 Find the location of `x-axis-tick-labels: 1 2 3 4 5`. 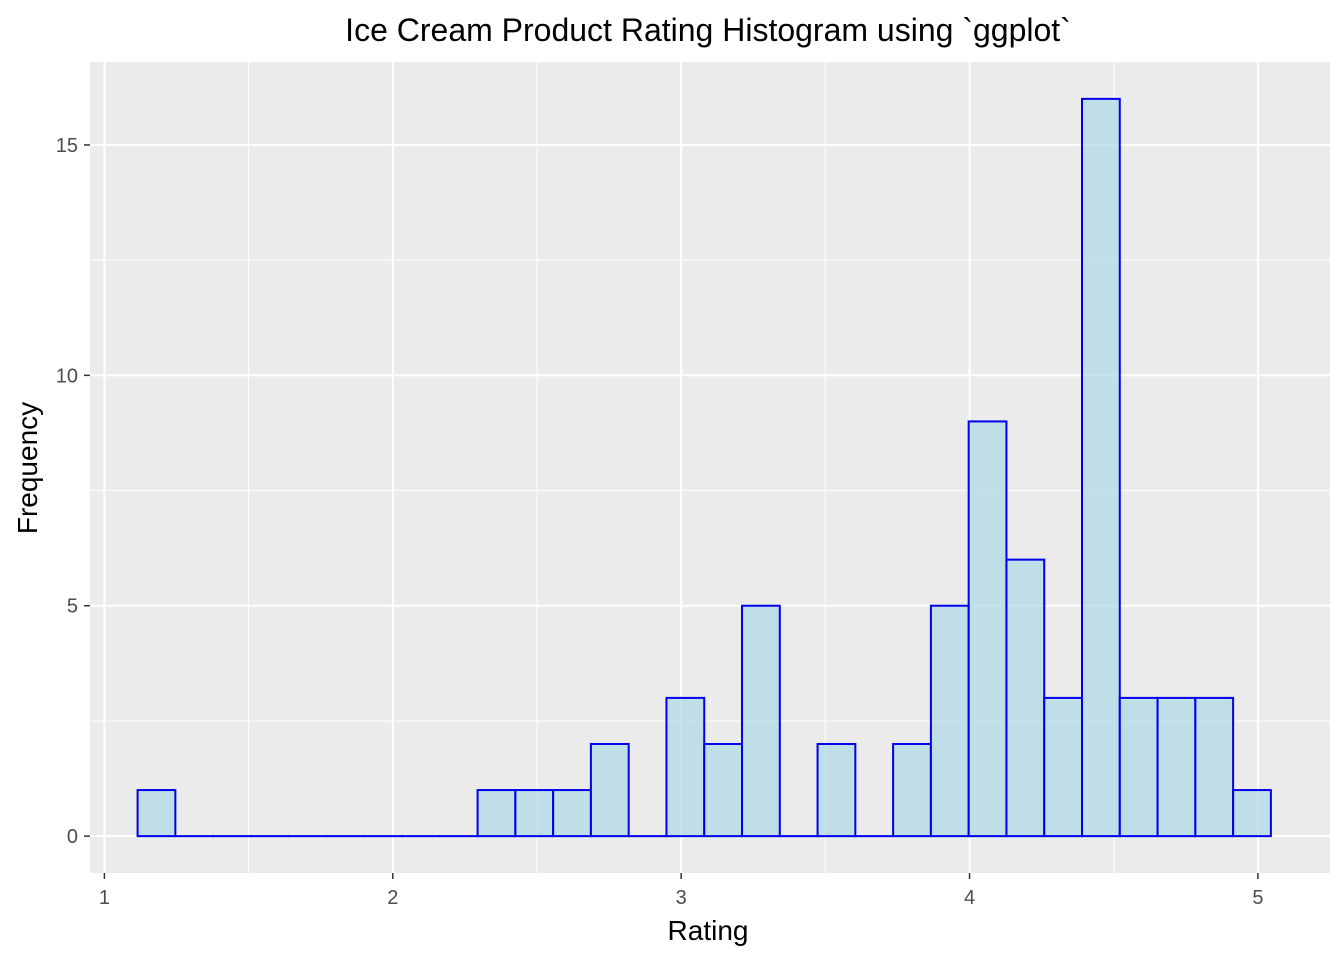

x-axis-tick-labels: 1 2 3 4 5 is located at coordinates (681, 898).